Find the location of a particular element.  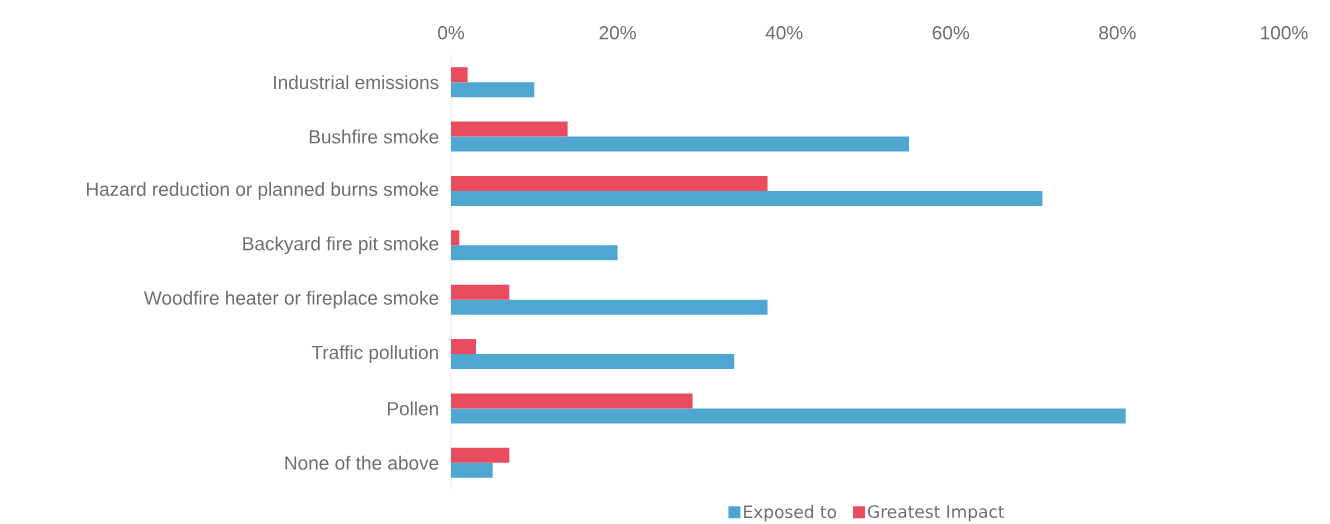

x-tick-label: 80% is located at coordinates (1117, 33).